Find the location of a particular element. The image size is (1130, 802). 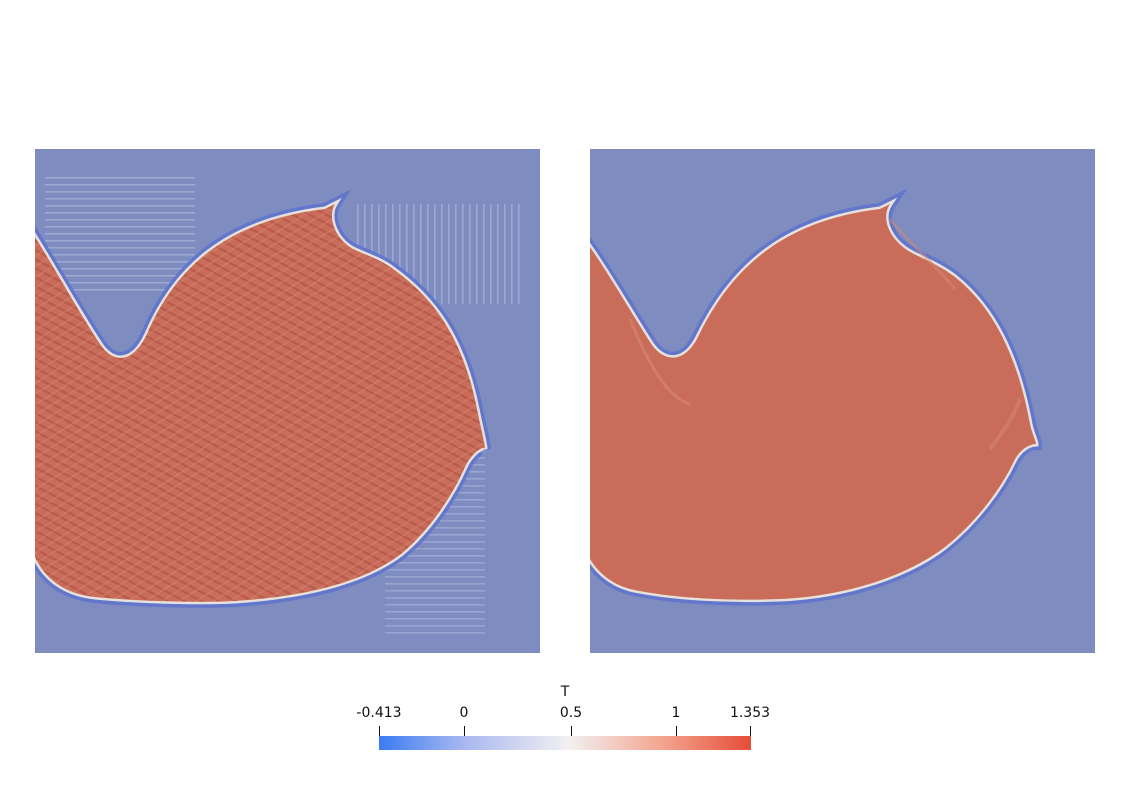

left-ripple-top-left is located at coordinates (120, 234).